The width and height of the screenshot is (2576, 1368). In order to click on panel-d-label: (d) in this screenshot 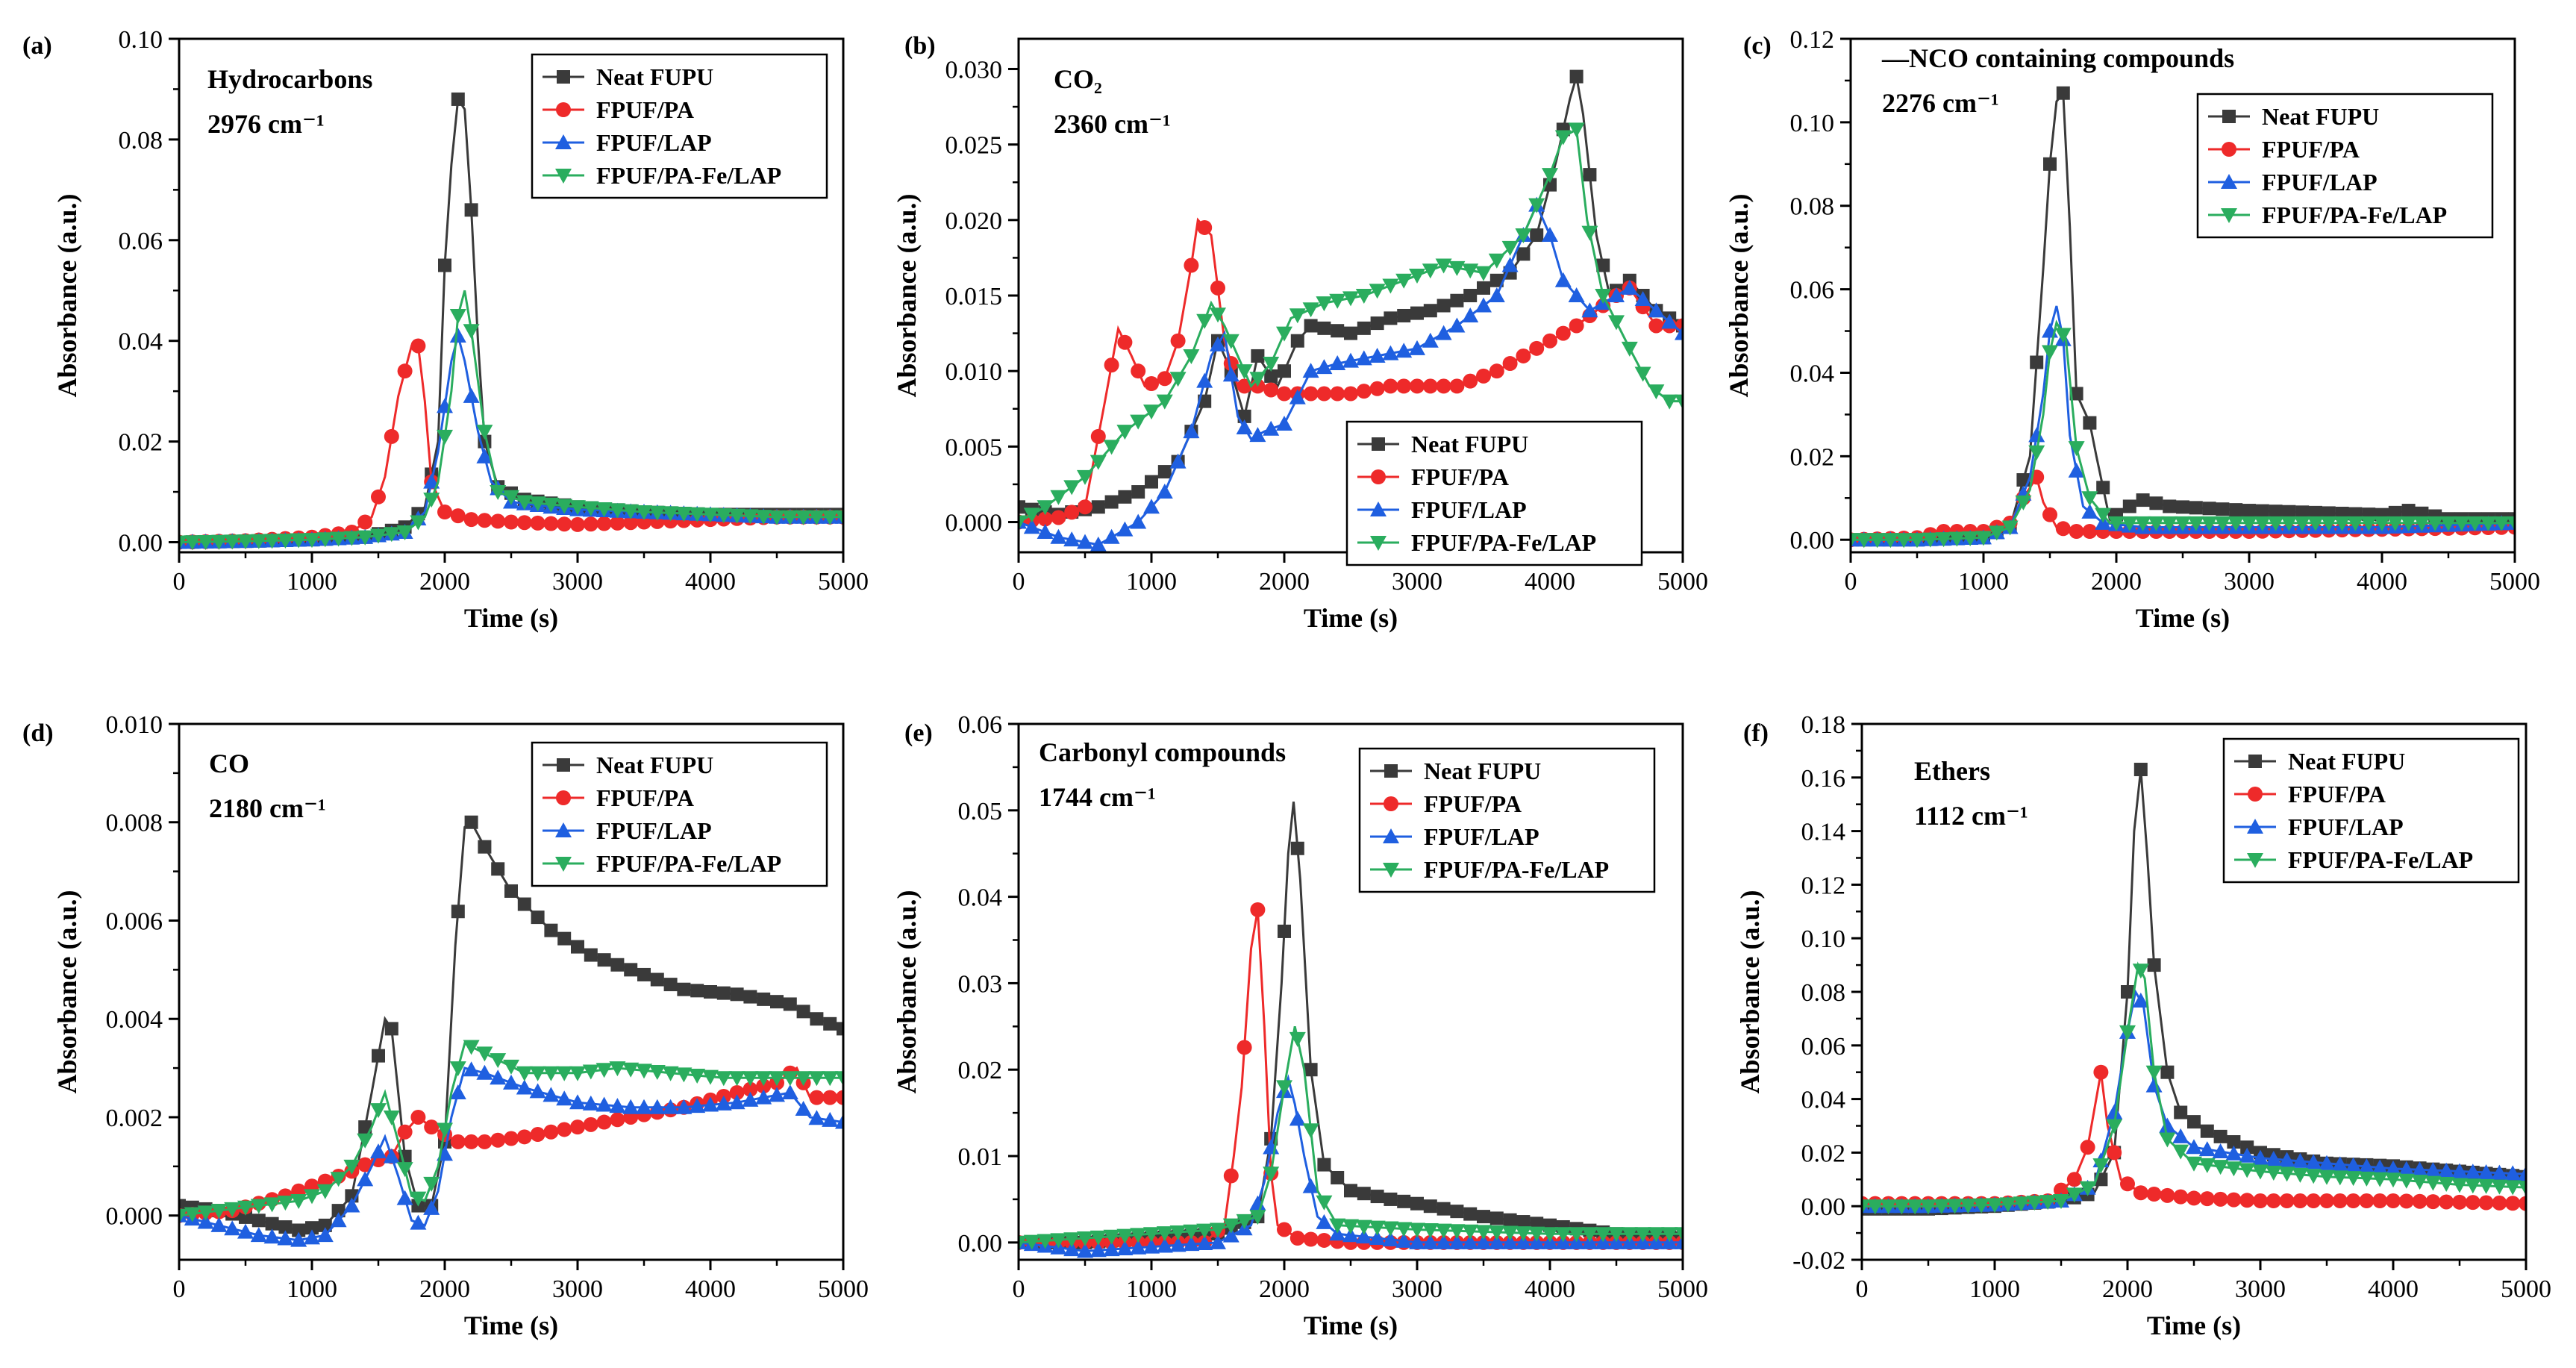, I will do `click(38, 733)`.